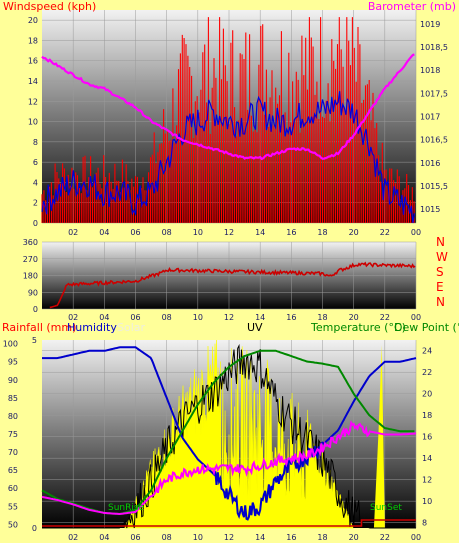 The height and width of the screenshot is (543, 459). Describe the element at coordinates (440, 272) in the screenshot. I see `compass-s-label: S` at that location.